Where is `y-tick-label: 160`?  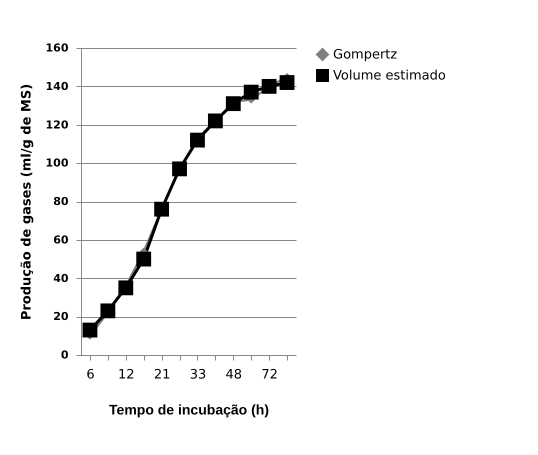
y-tick-label: 160 is located at coordinates (57, 48).